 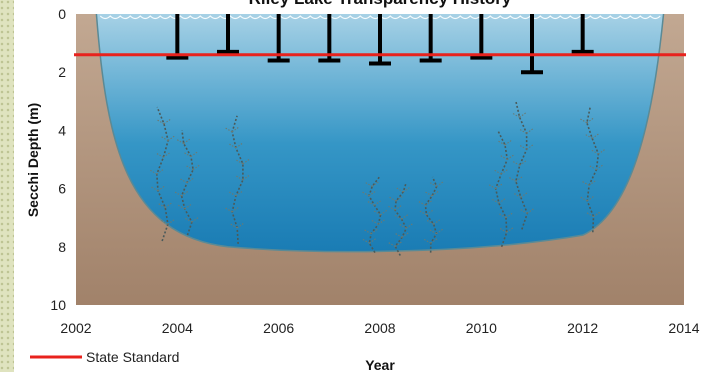 I want to click on x-tick-2014: 2014, so click(x=683, y=328).